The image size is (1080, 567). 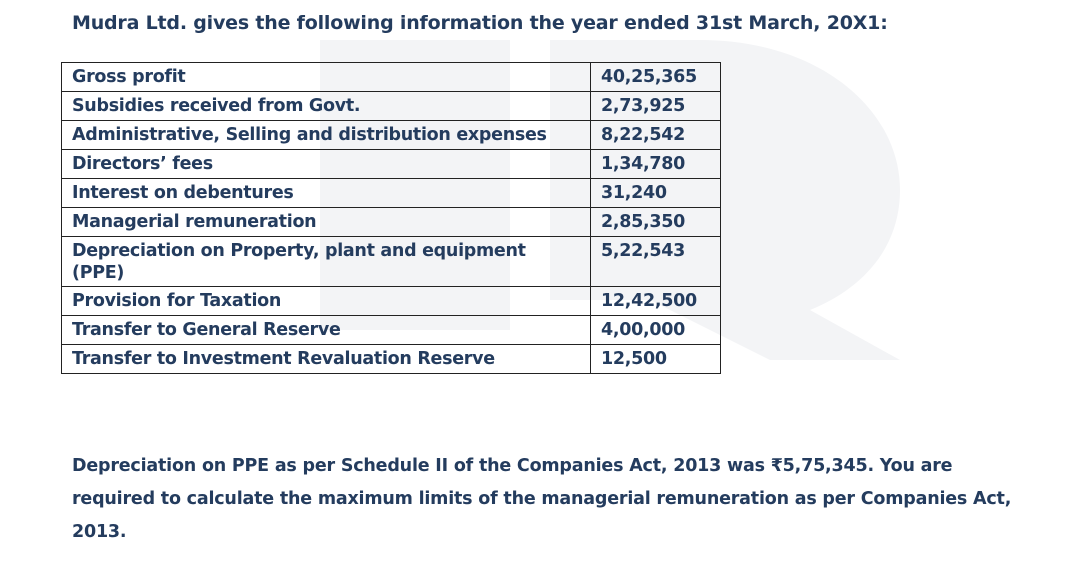 I want to click on table-row: Directors’ fees 1,34,780, so click(x=391, y=164).